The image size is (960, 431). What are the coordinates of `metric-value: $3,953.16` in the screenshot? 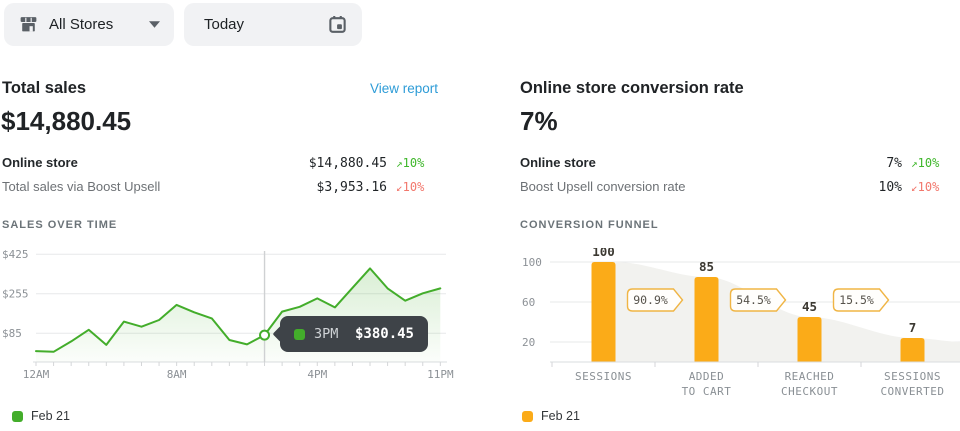 It's located at (351, 187).